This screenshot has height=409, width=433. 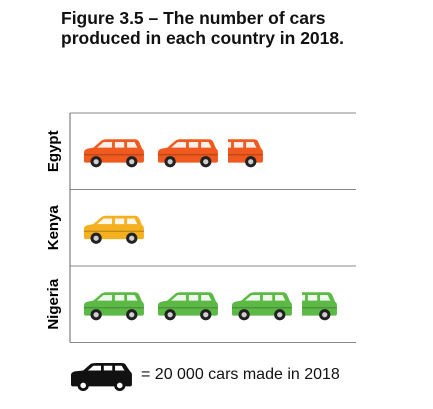 I want to click on legend-text: = 20 000 cars made in 2018, so click(x=240, y=374).